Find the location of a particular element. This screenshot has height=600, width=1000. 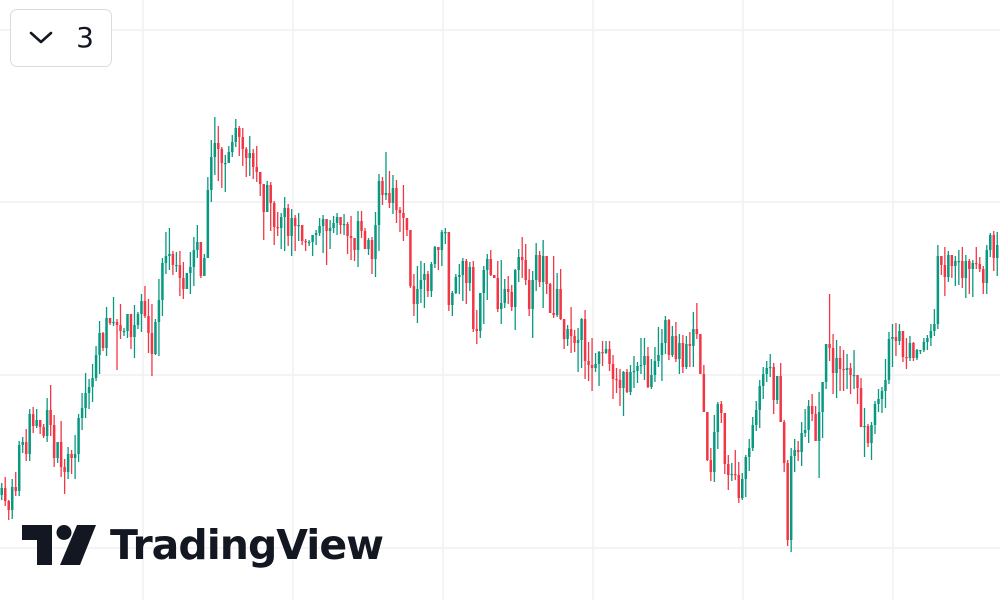

tradingview-wordmark: TradingView is located at coordinates (247, 544).